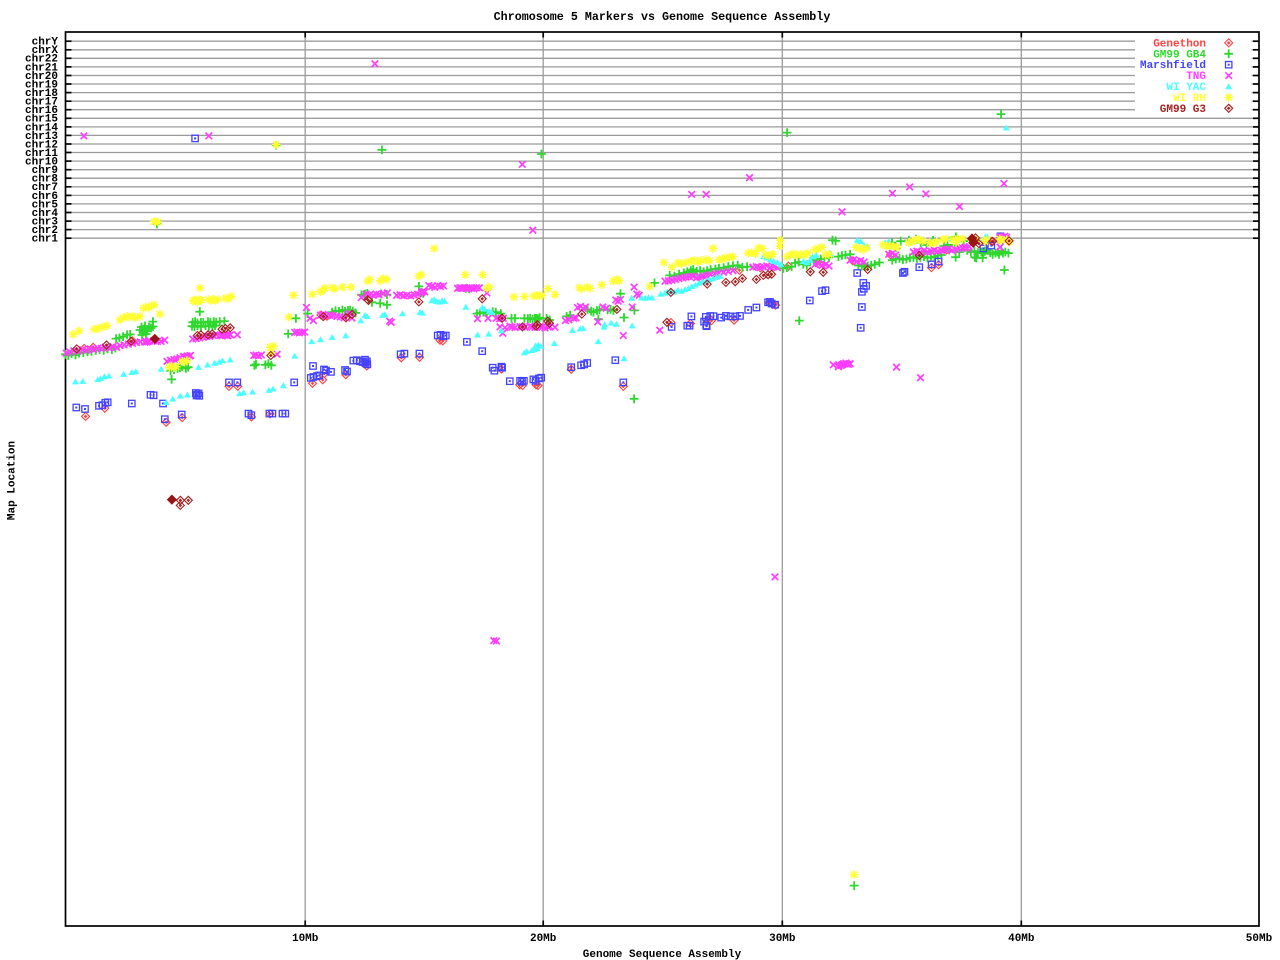 Image resolution: width=1280 pixels, height=960 pixels. I want to click on svg-text: chr18, so click(41, 94).